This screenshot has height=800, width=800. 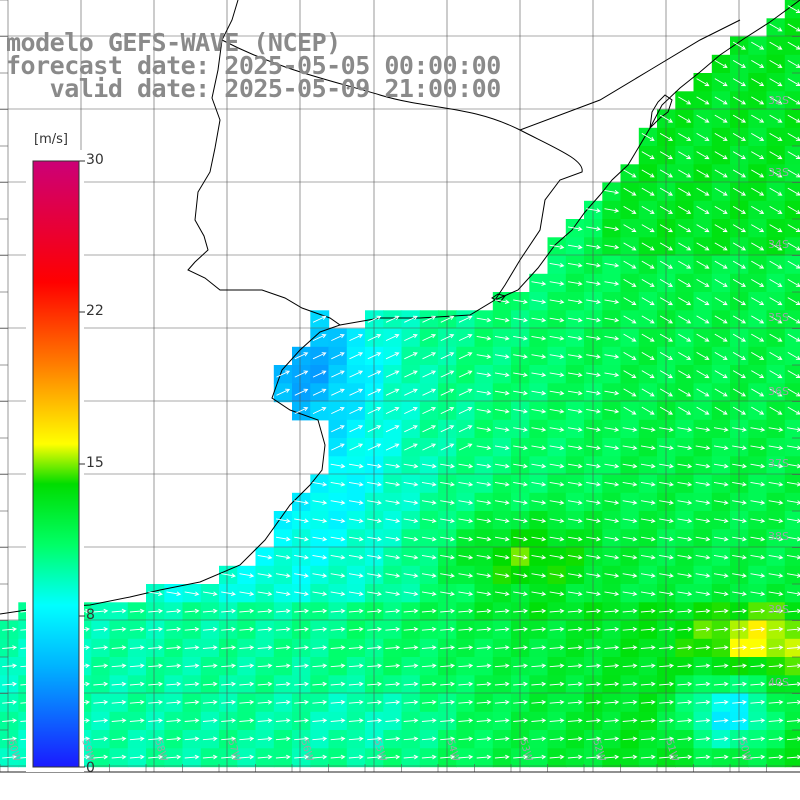 I want to click on lat-label: 34S, so click(x=778, y=244).